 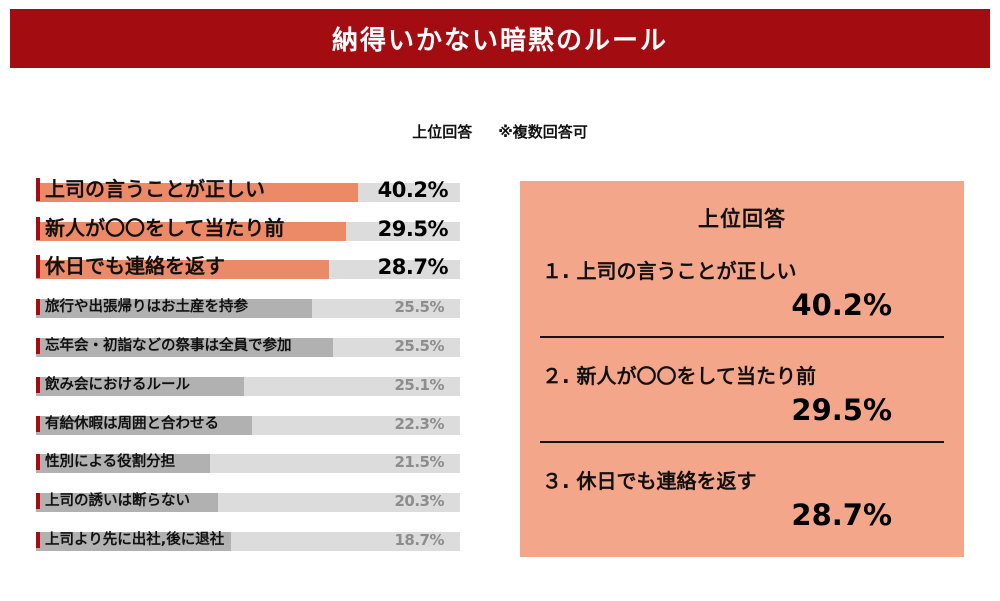 What do you see at coordinates (543, 132) in the screenshot?
I see `subtitle-note: ※複数回答可` at bounding box center [543, 132].